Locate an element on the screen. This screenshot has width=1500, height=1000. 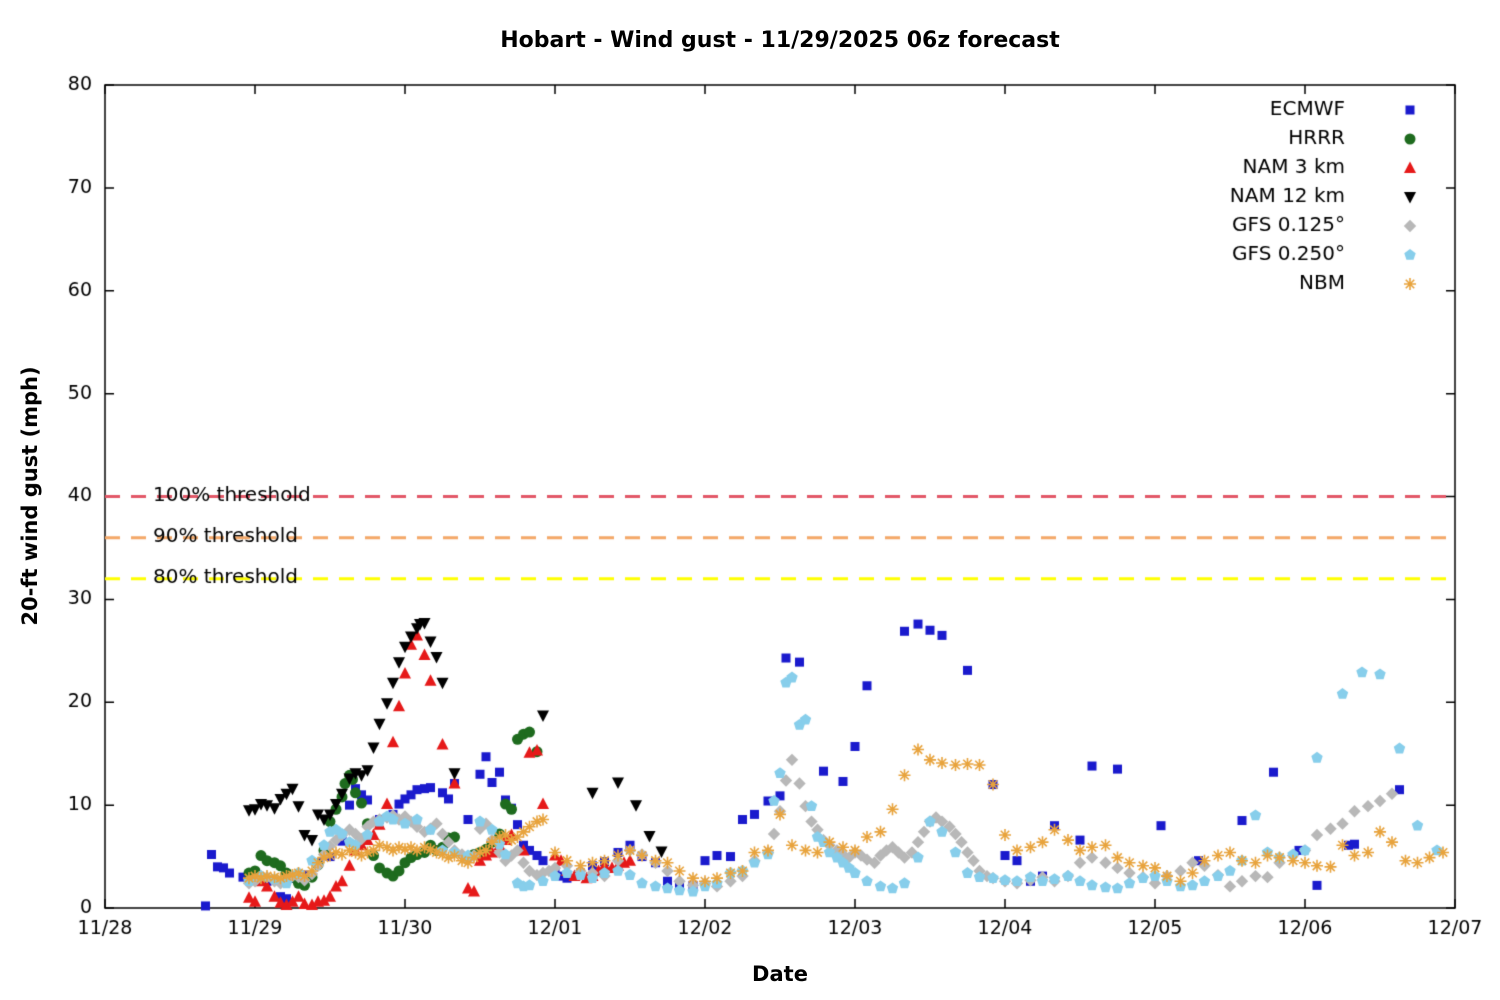
x-axis-label: Date is located at coordinates (780, 974).